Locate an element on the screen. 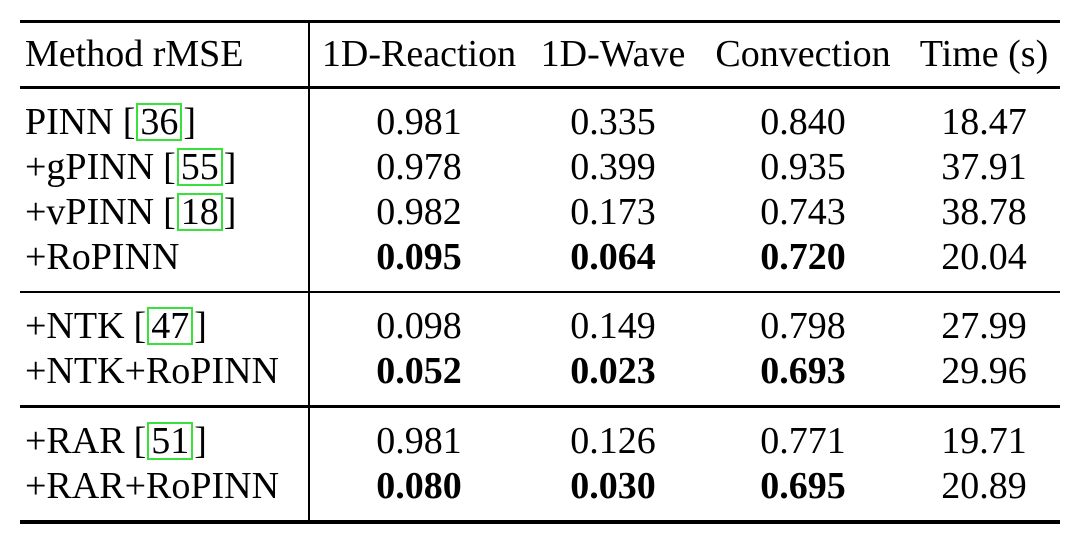 The image size is (1080, 543). method-label: +RoPINN is located at coordinates (102, 256).